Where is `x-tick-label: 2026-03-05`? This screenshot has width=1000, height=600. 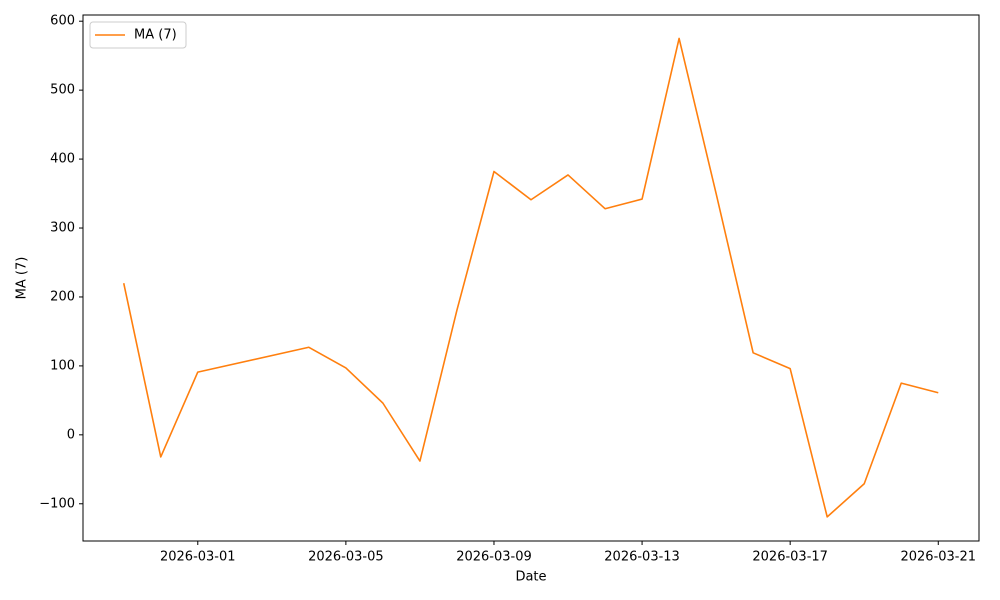
x-tick-label: 2026-03-05 is located at coordinates (346, 557).